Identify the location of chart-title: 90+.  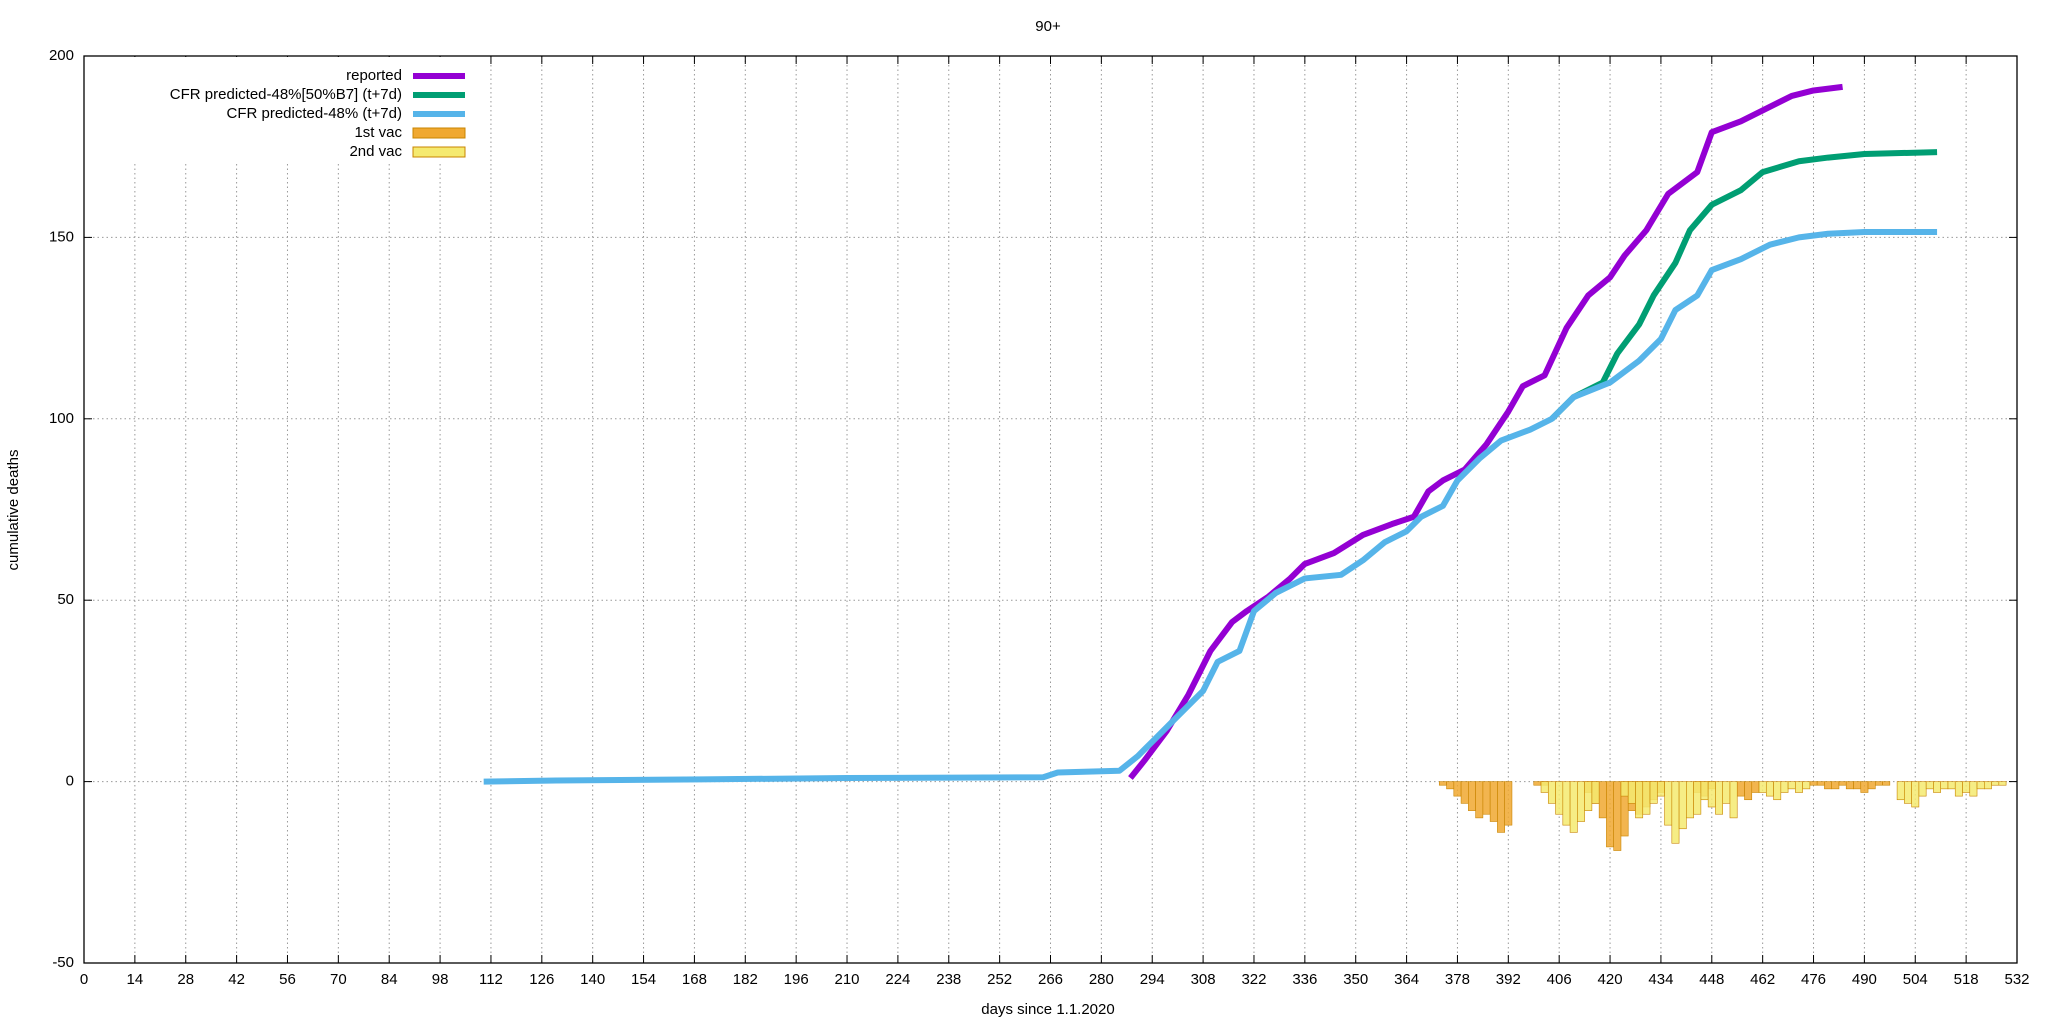
(1048, 26).